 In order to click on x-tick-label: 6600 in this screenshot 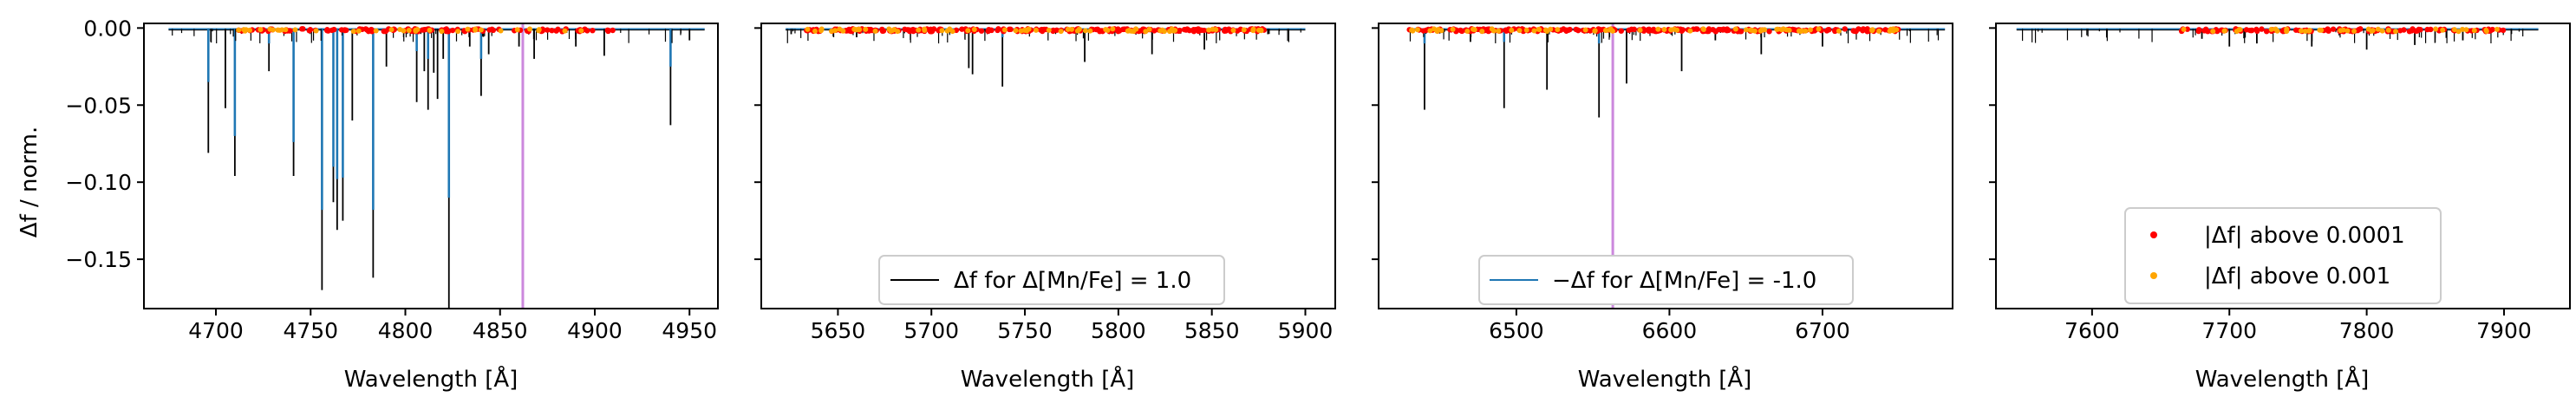, I will do `click(1670, 330)`.